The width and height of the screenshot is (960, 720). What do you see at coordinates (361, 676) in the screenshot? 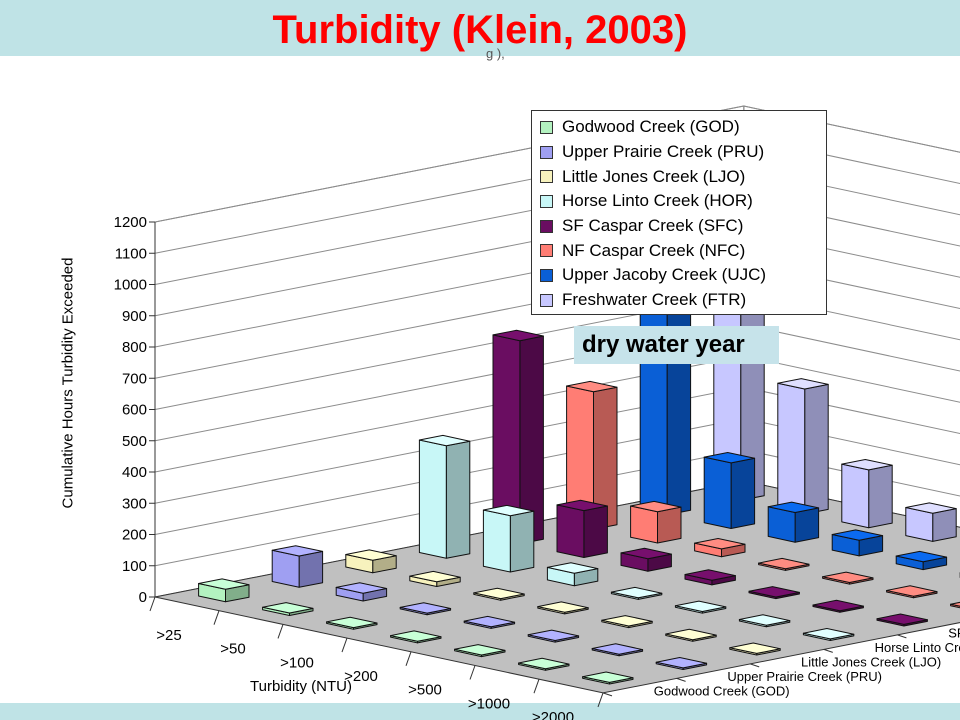
I see `x-tick-label: >200` at bounding box center [361, 676].